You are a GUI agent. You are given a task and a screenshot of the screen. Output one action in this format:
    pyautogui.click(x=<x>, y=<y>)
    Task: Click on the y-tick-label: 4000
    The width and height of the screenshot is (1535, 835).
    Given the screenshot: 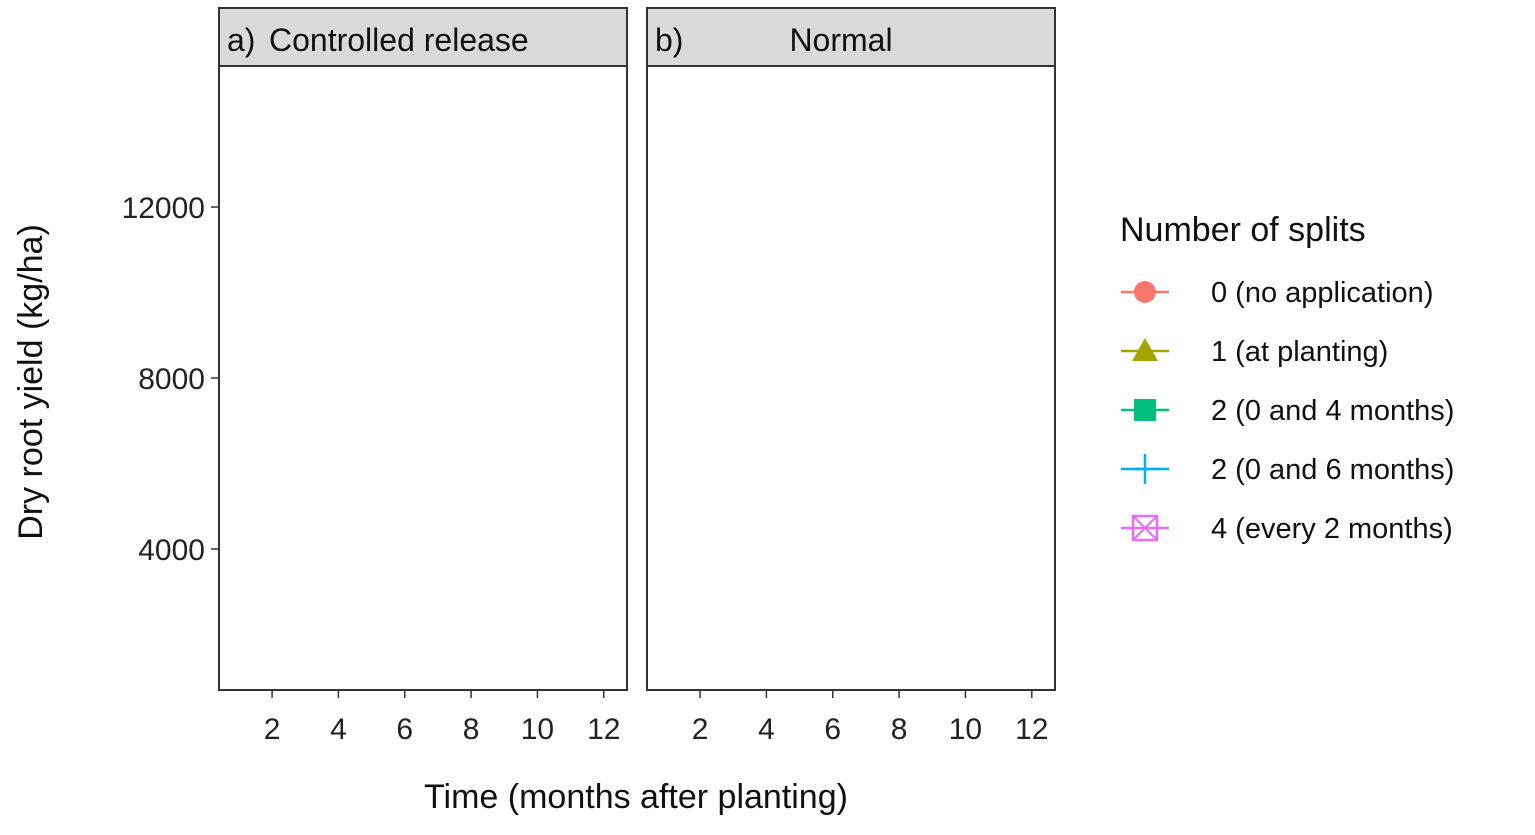 What is the action you would take?
    pyautogui.click(x=171, y=550)
    